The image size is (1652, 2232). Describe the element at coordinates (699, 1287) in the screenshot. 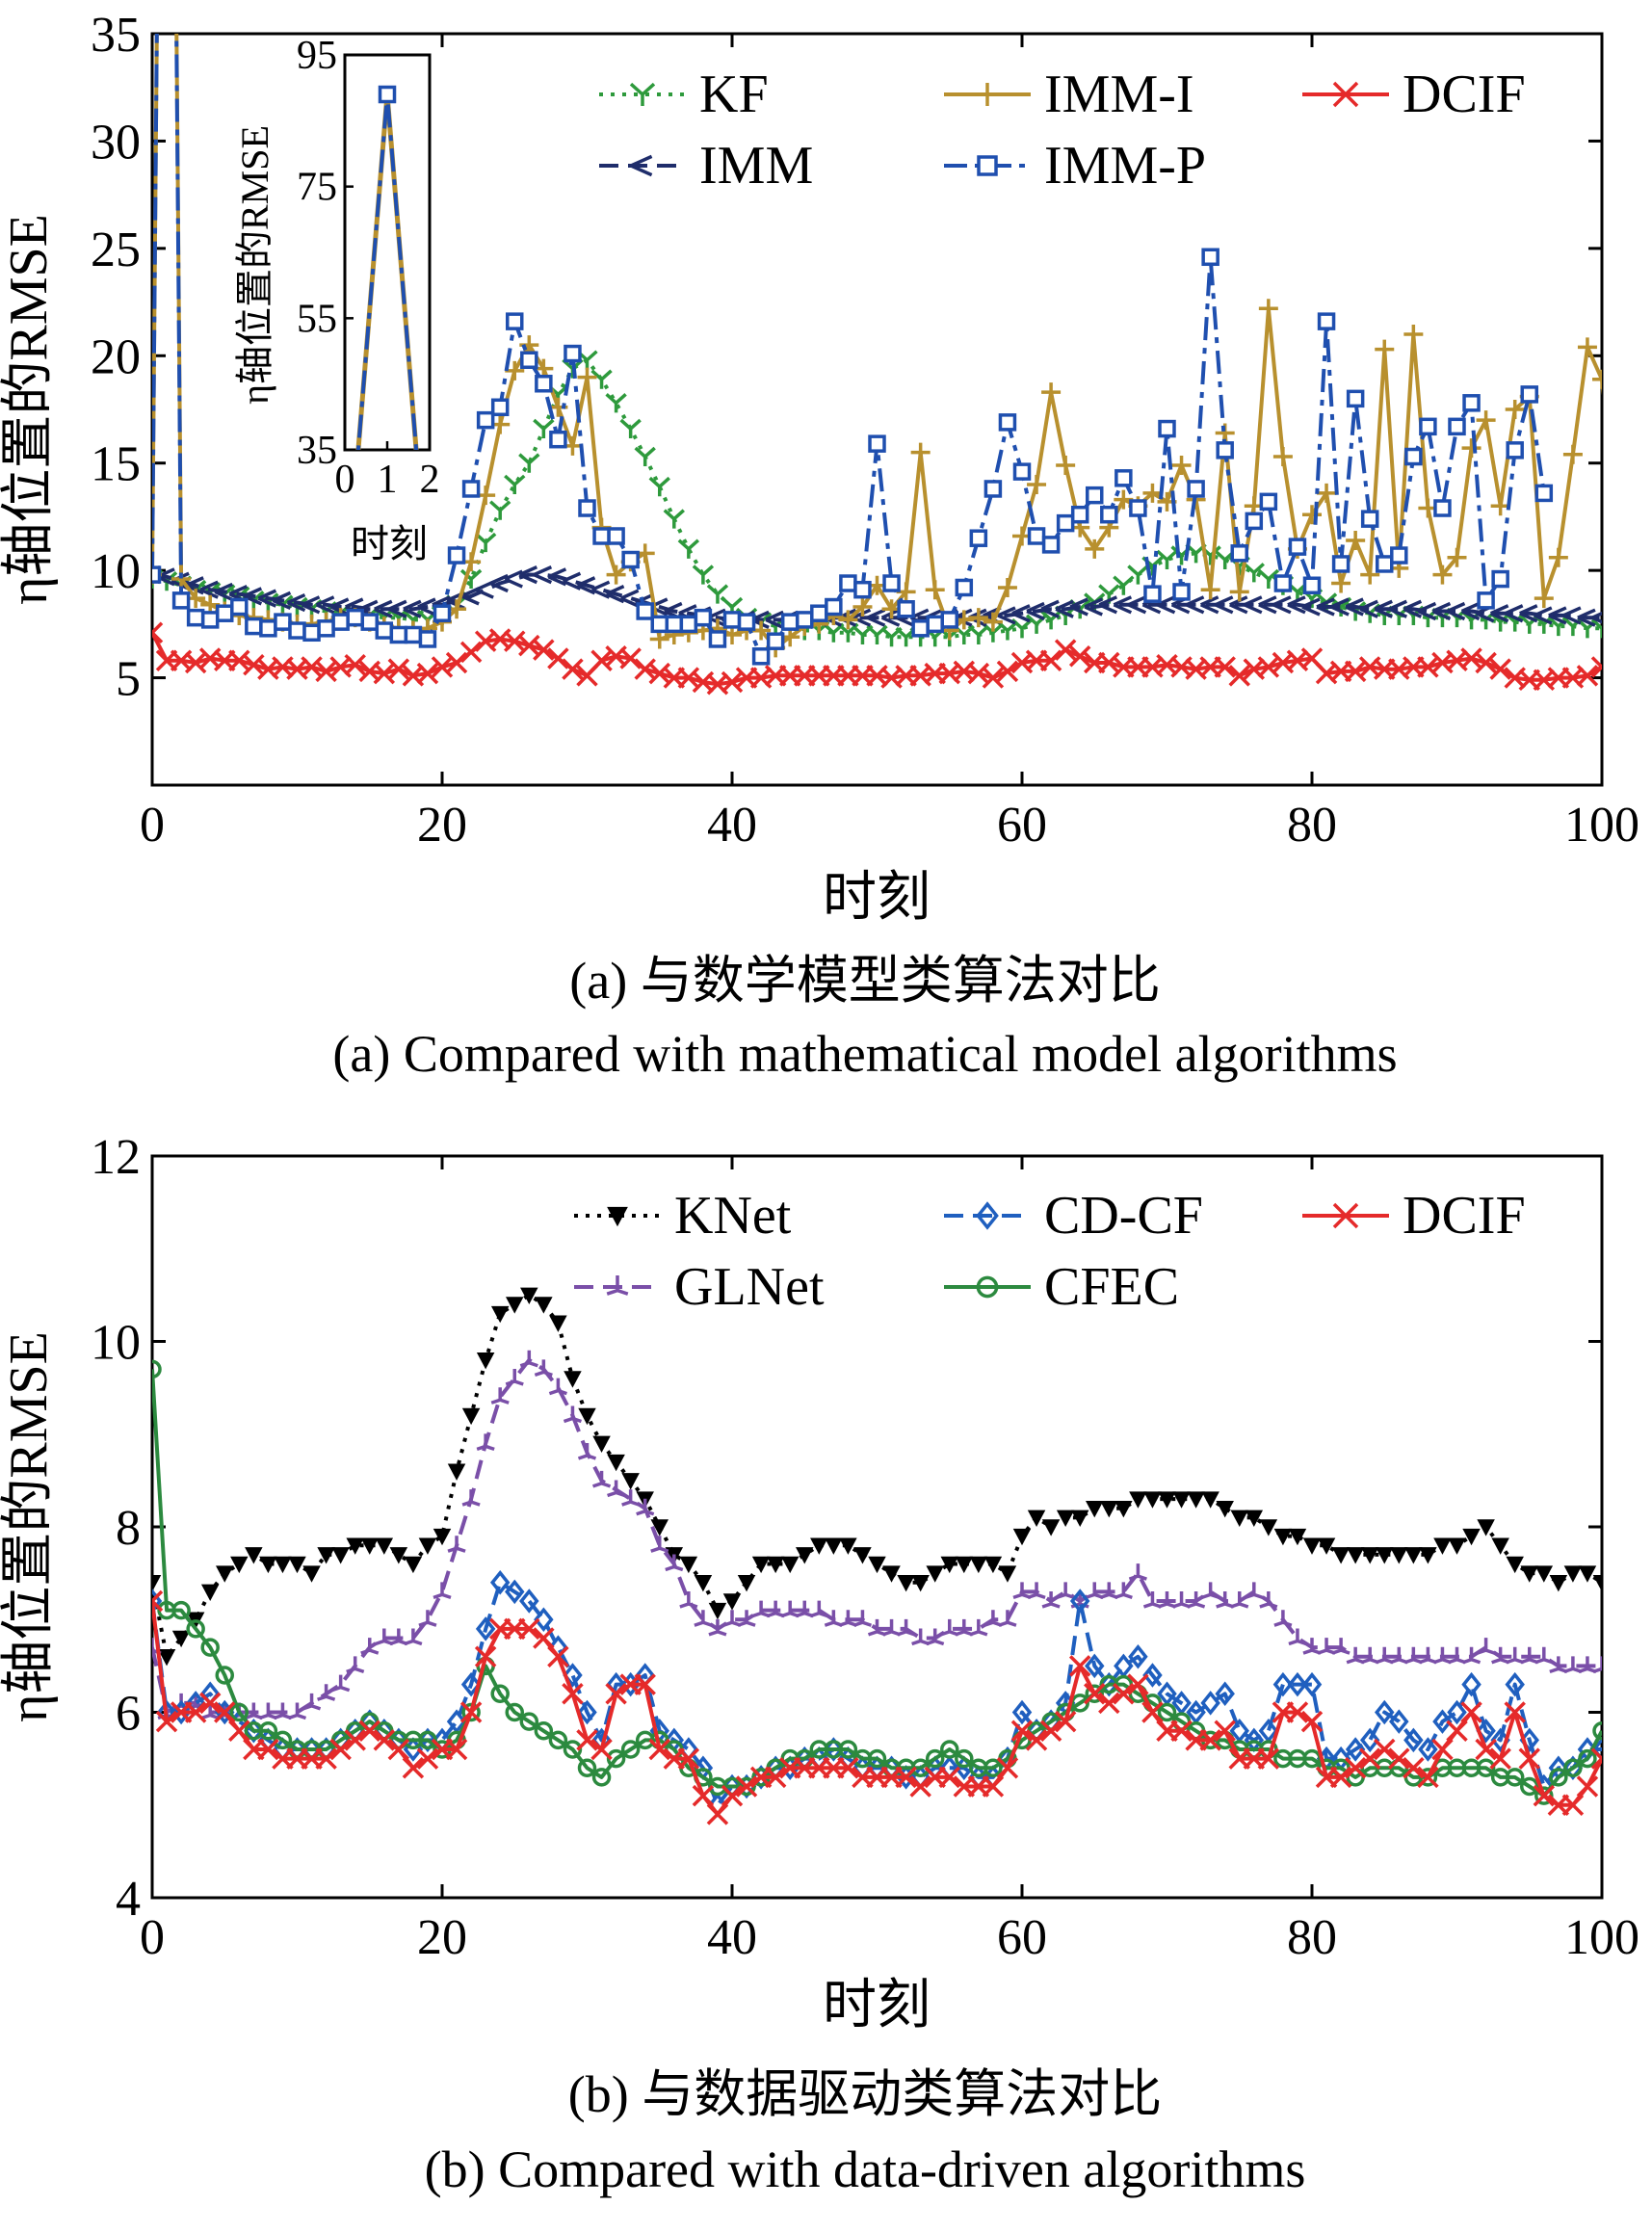

I see `legend-item-glnet: GLNet` at that location.